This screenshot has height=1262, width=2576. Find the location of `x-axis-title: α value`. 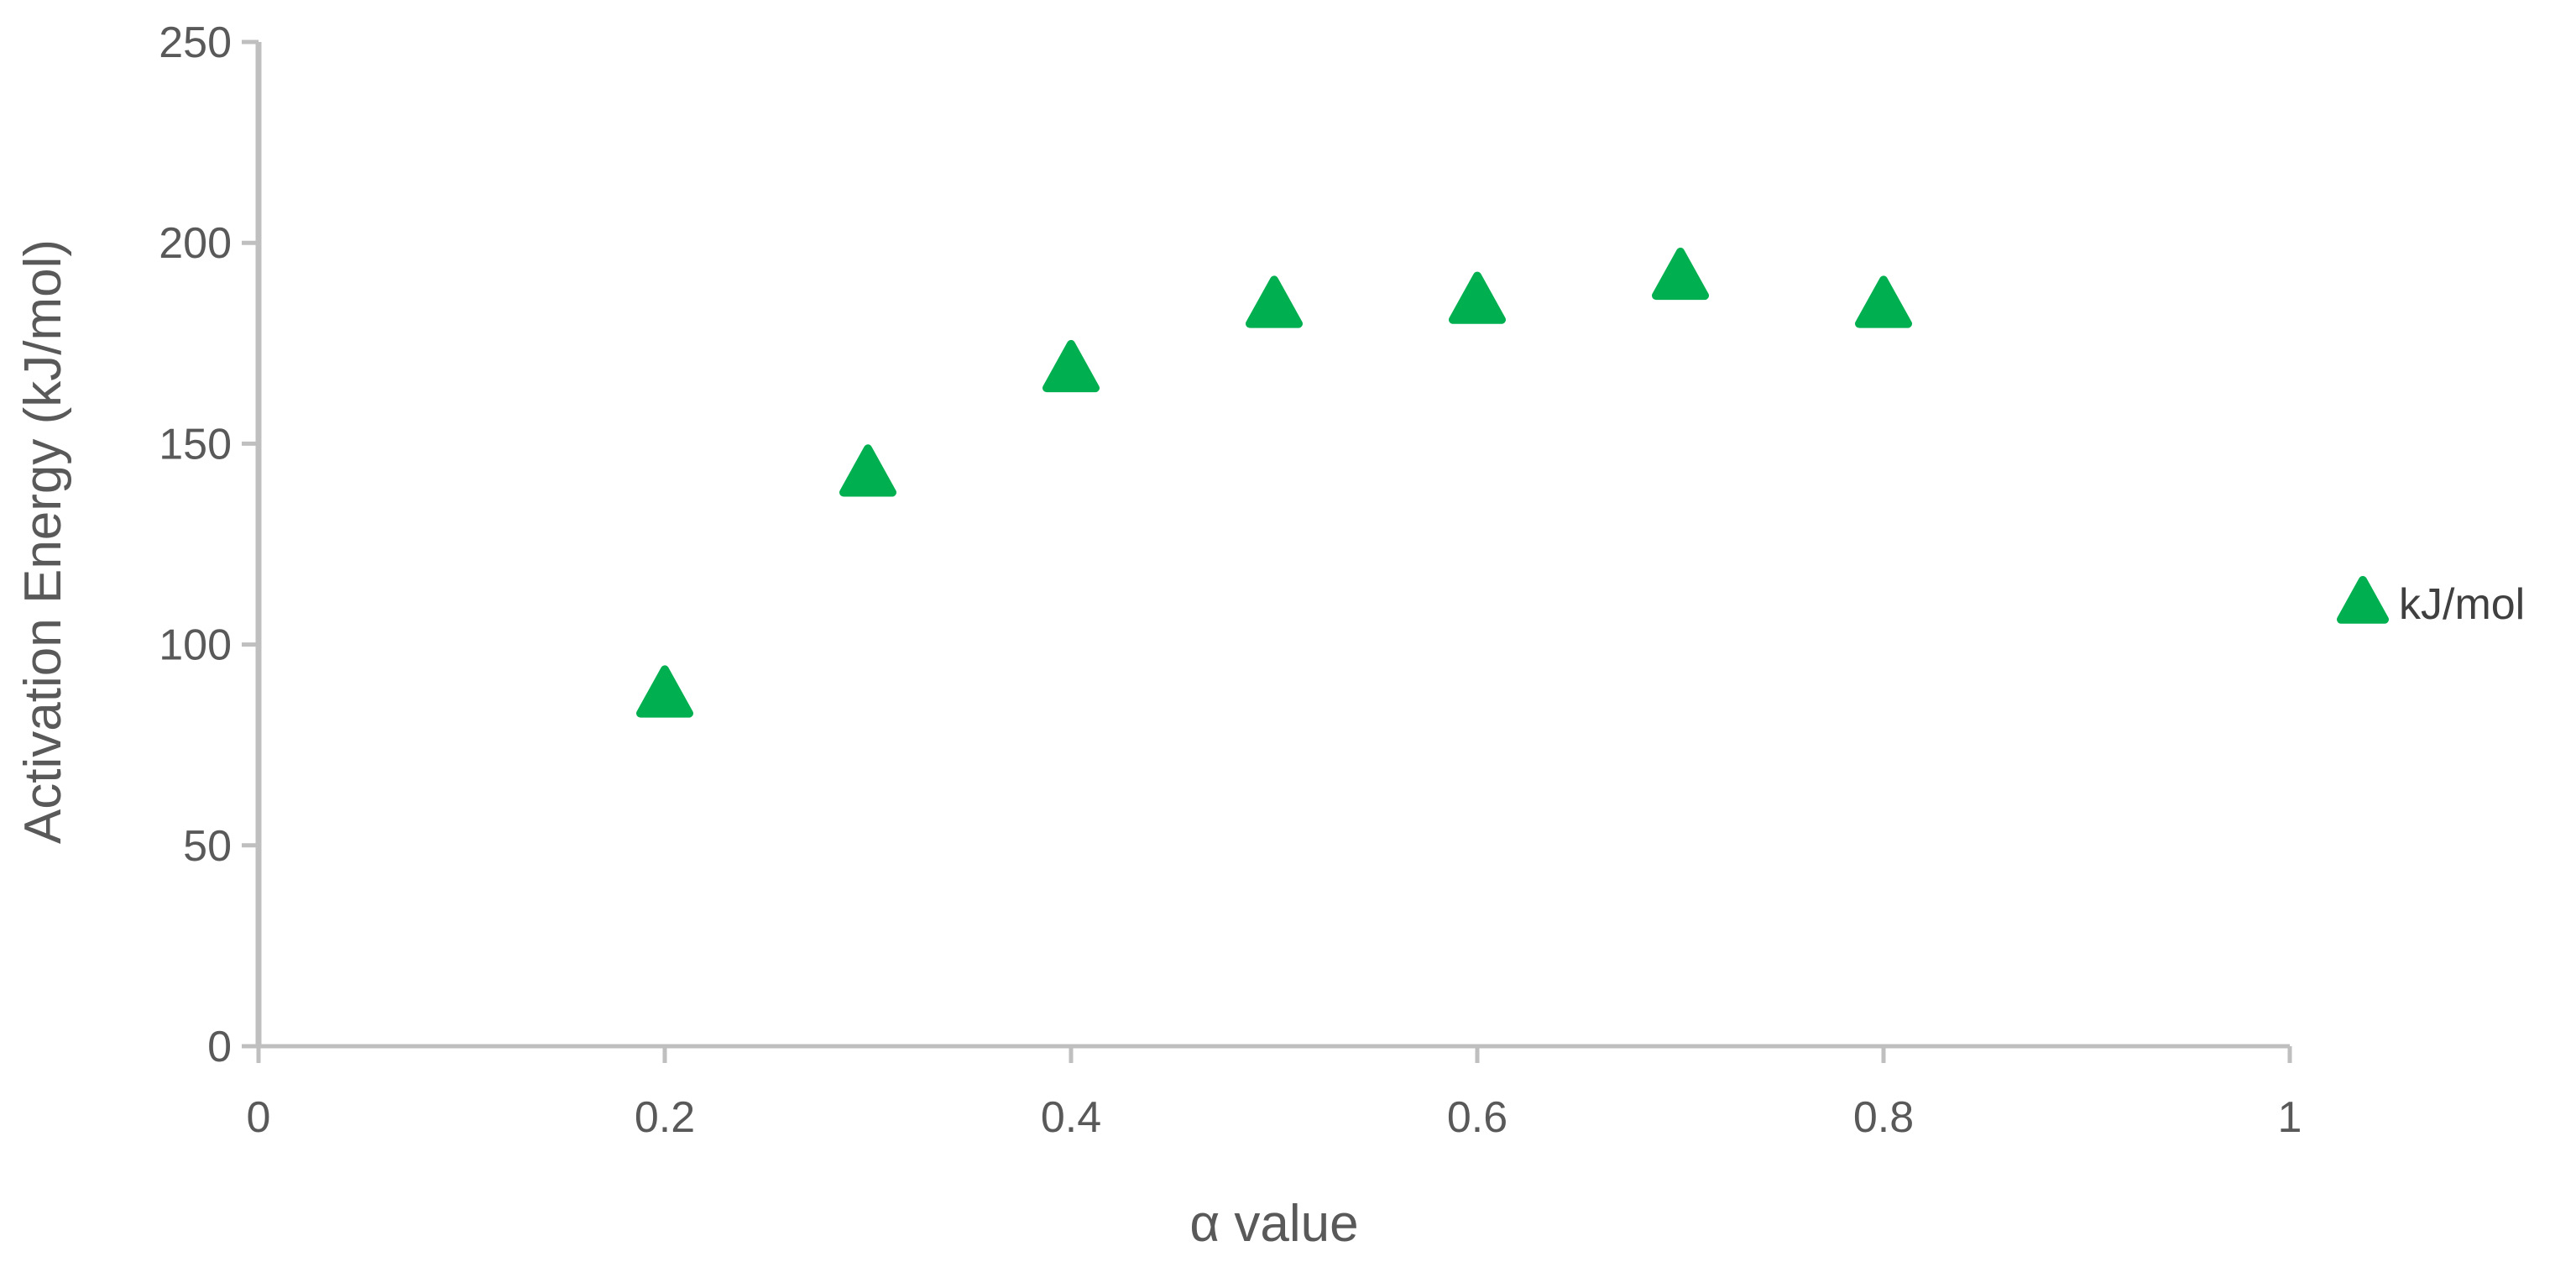

x-axis-title: α value is located at coordinates (1273, 1224).